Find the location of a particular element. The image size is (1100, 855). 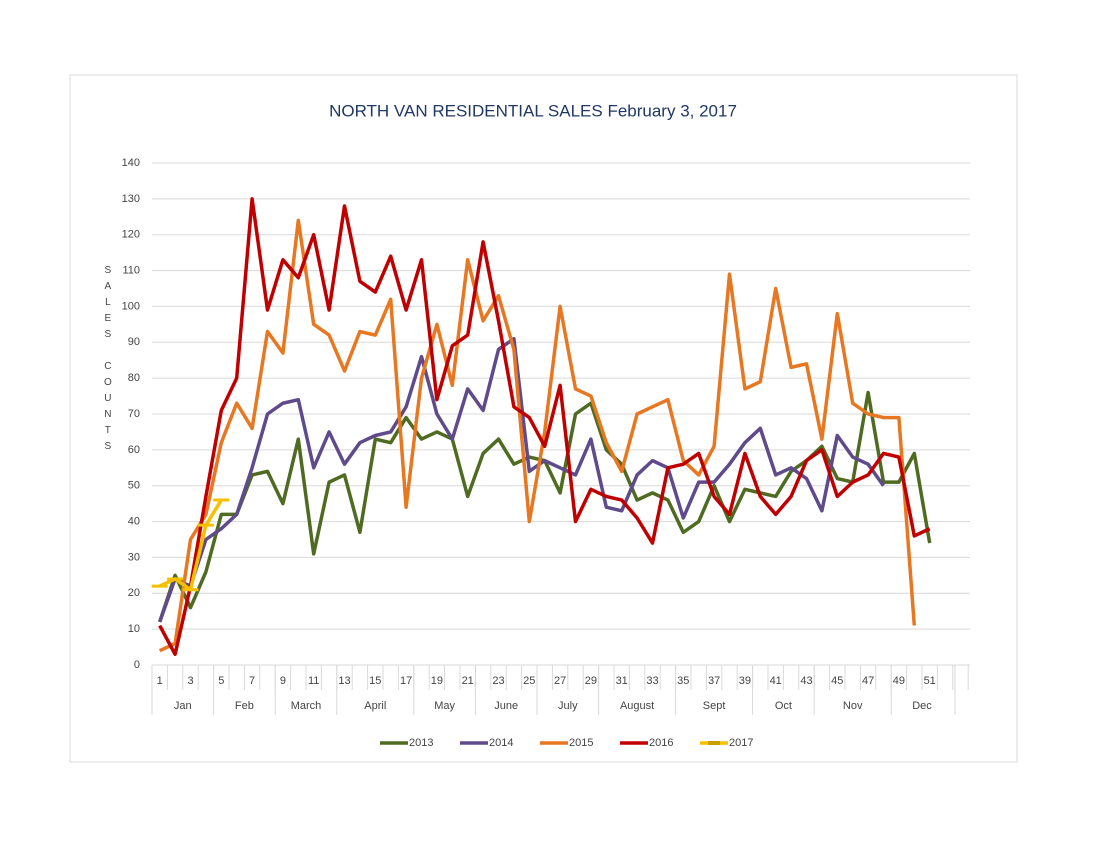

month-label: Jan is located at coordinates (183, 706).